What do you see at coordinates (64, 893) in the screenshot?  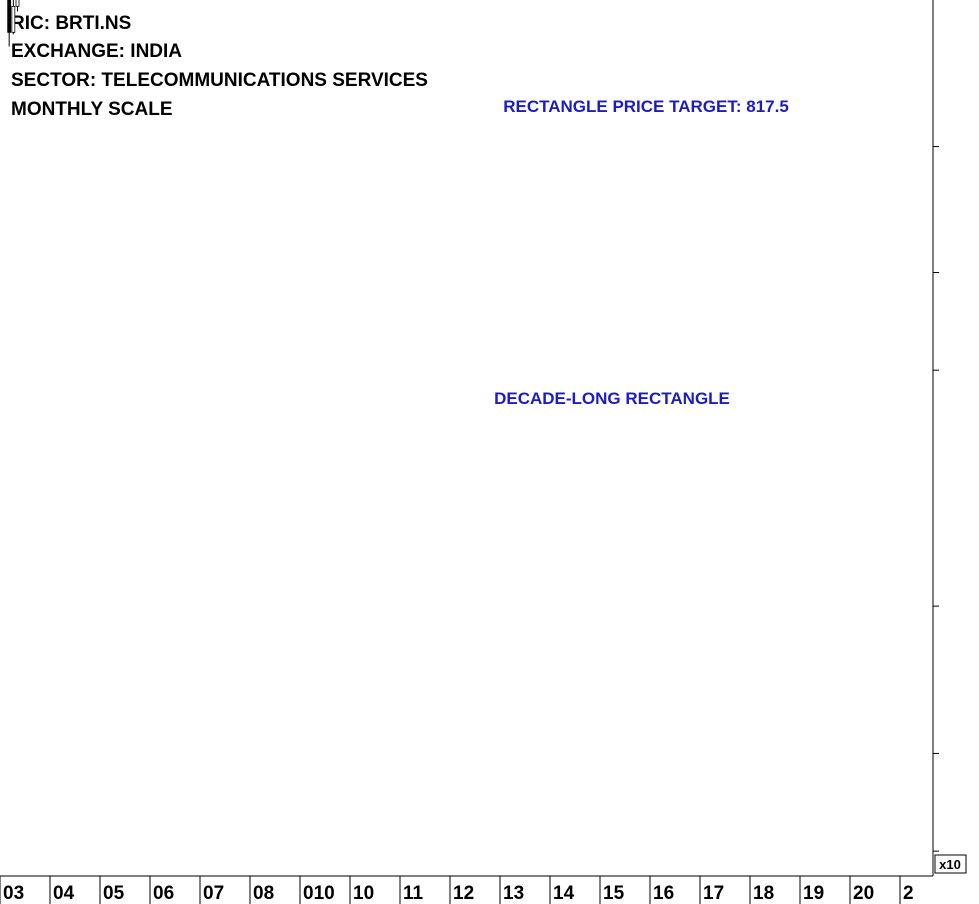 I see `x-tick-label: 04` at bounding box center [64, 893].